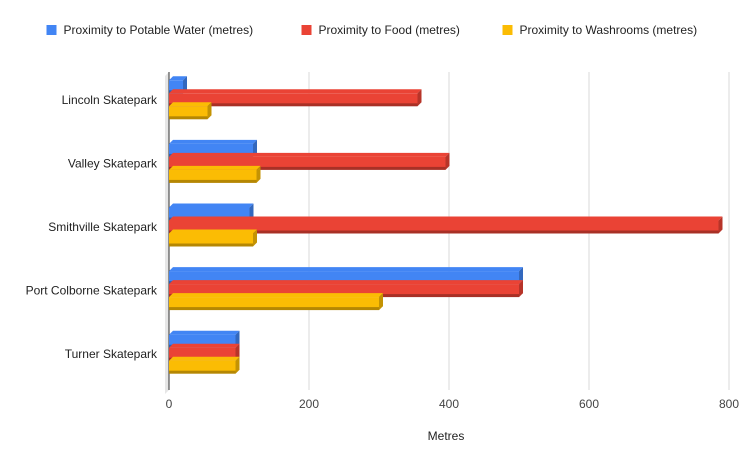 This screenshot has width=753, height=465. I want to click on x-axis-title: Metres, so click(446, 436).